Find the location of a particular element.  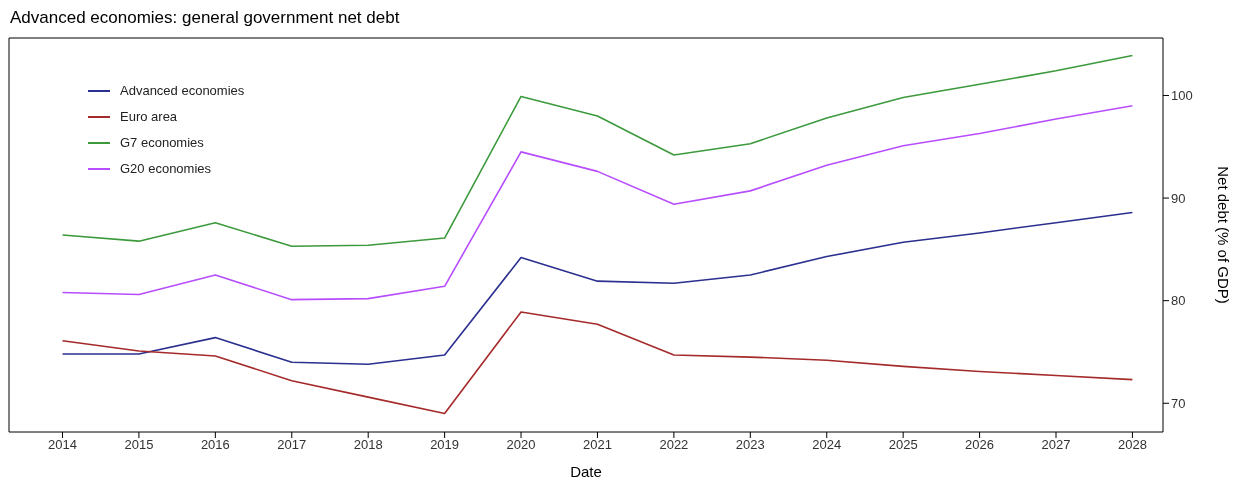

y-tick-label: 90 is located at coordinates (1178, 198).